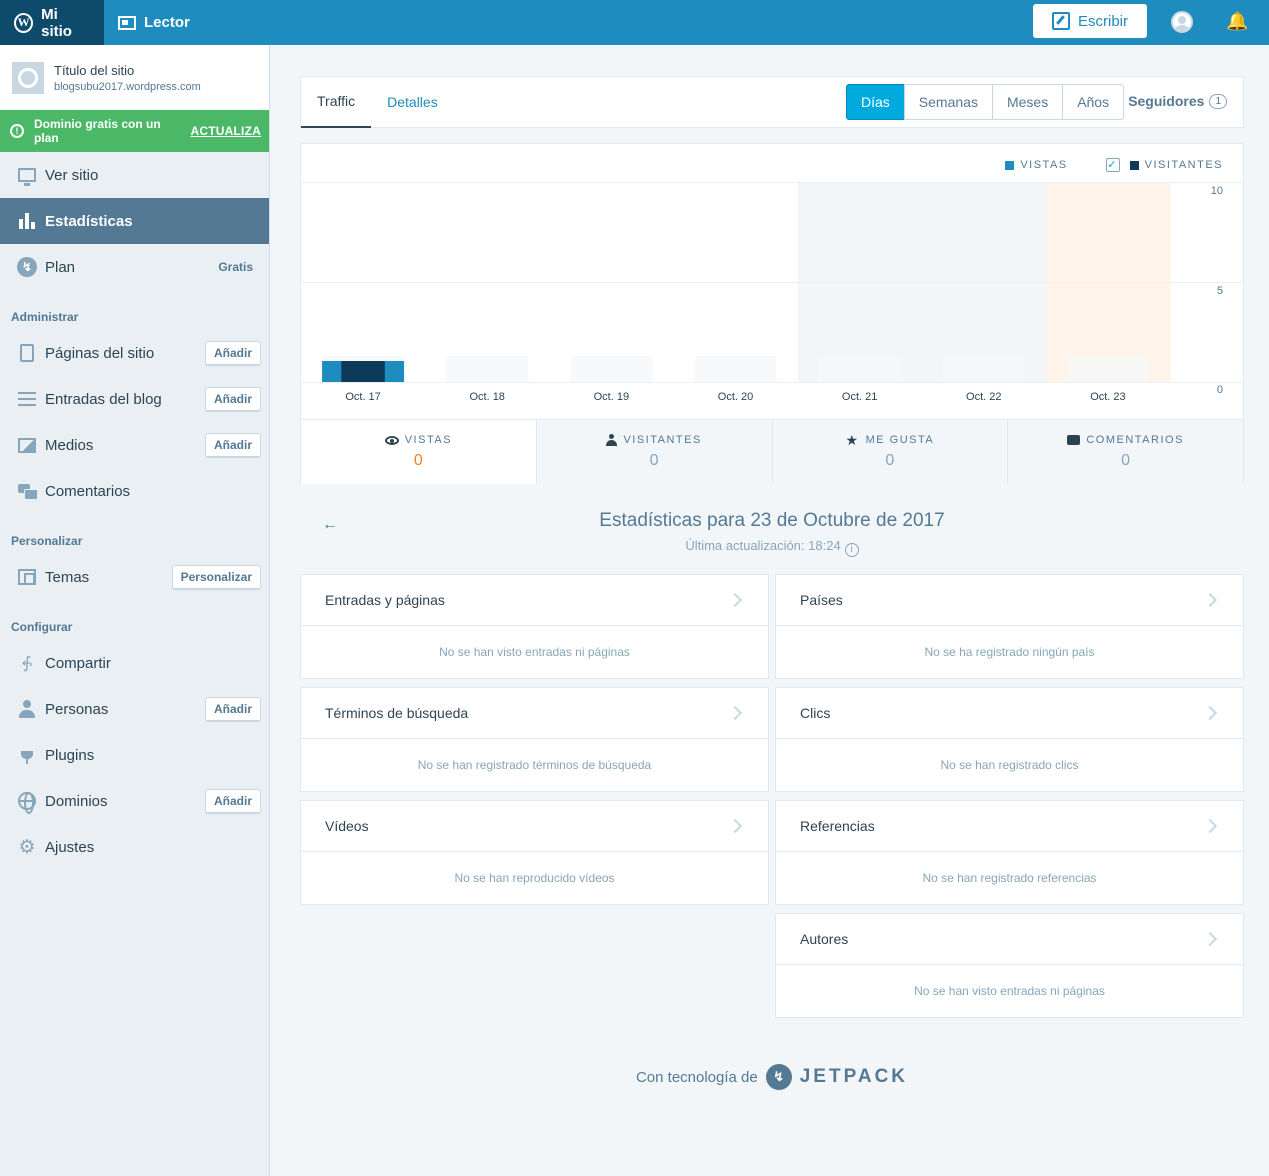 The image size is (1269, 1176). Describe the element at coordinates (653, 452) in the screenshot. I see `stat-tab-visitors: VISITANTES 0` at that location.